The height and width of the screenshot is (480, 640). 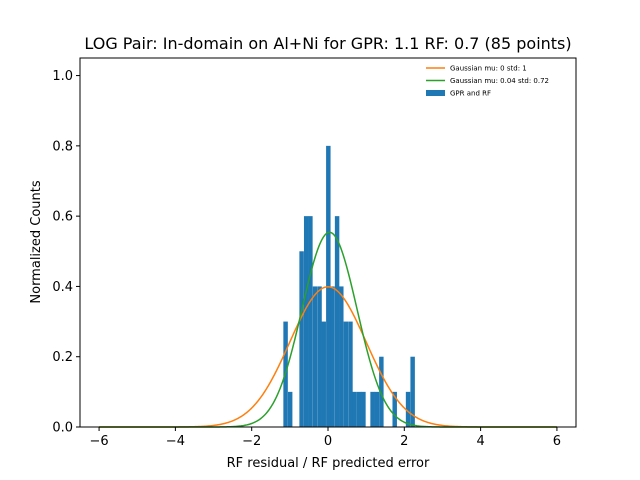 I want to click on y-tick-label-3: 0.6, so click(x=62, y=217).